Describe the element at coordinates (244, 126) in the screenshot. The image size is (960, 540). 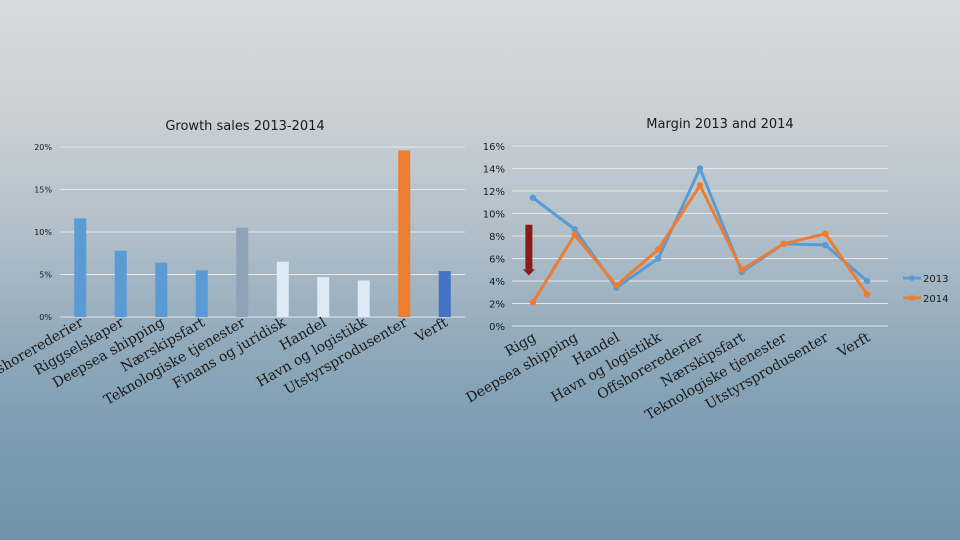
I see `growth-chart-title: Growth sales 2013-2014` at that location.